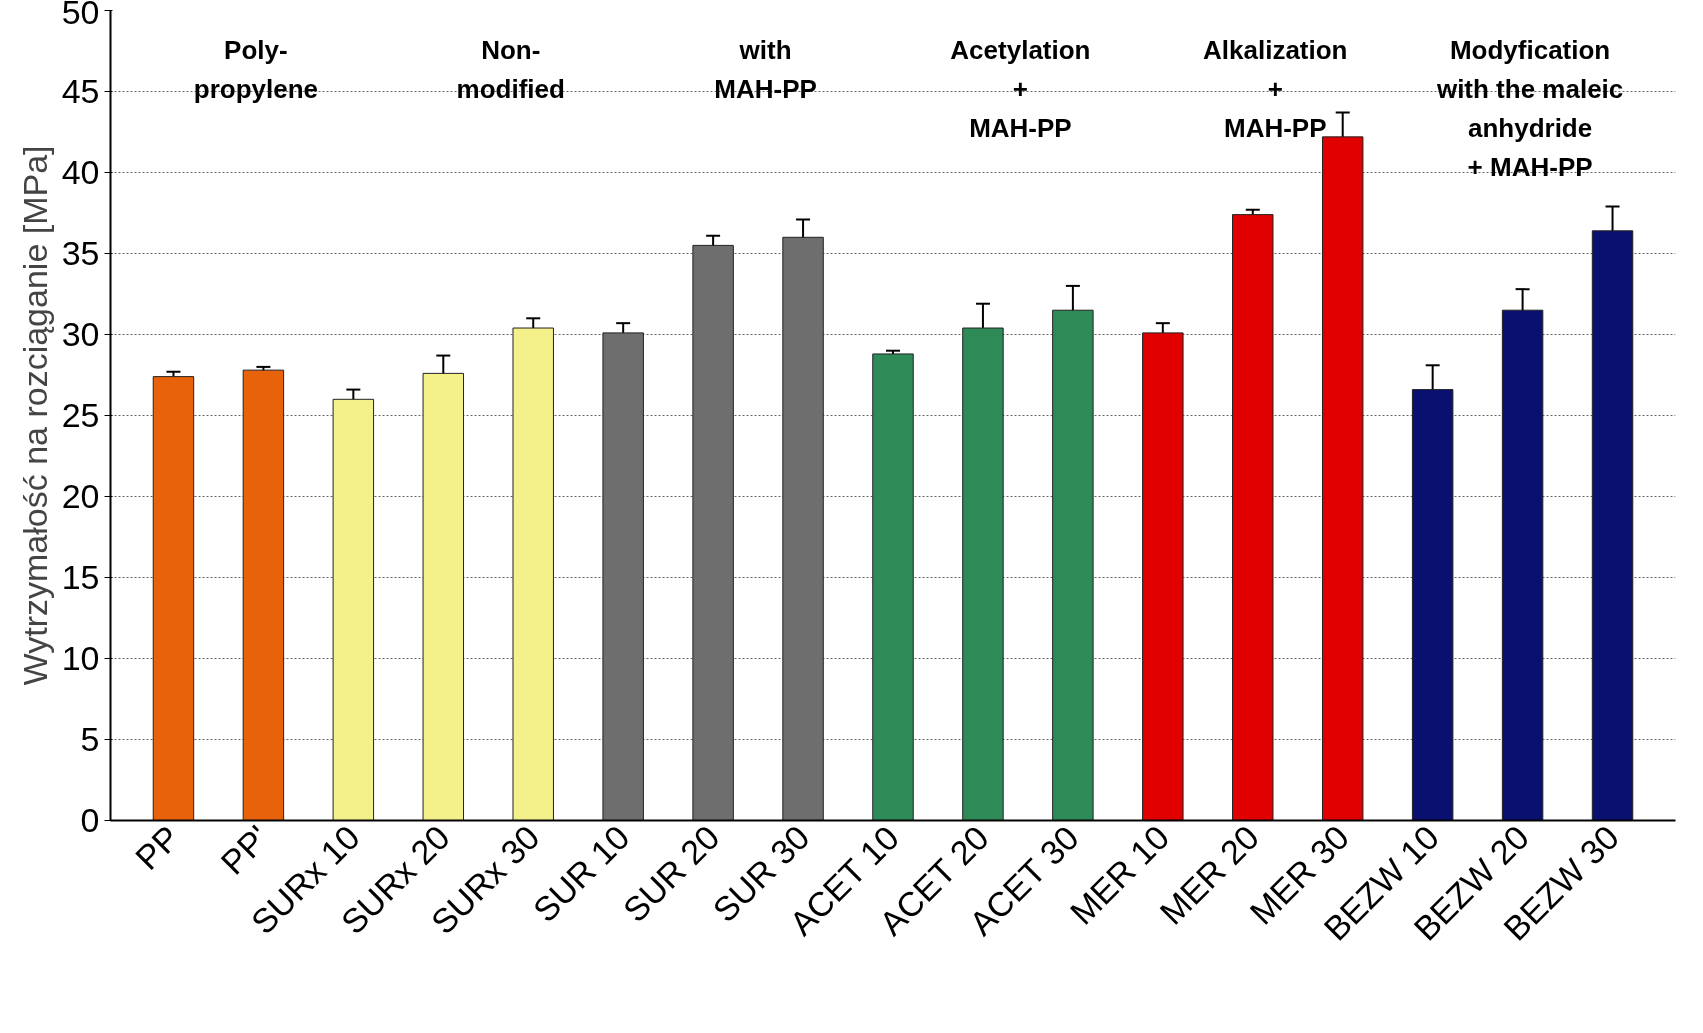 The width and height of the screenshot is (1703, 1033). Describe the element at coordinates (1020, 88) in the screenshot. I see `annotation: Acetylation + MAH-PP` at that location.